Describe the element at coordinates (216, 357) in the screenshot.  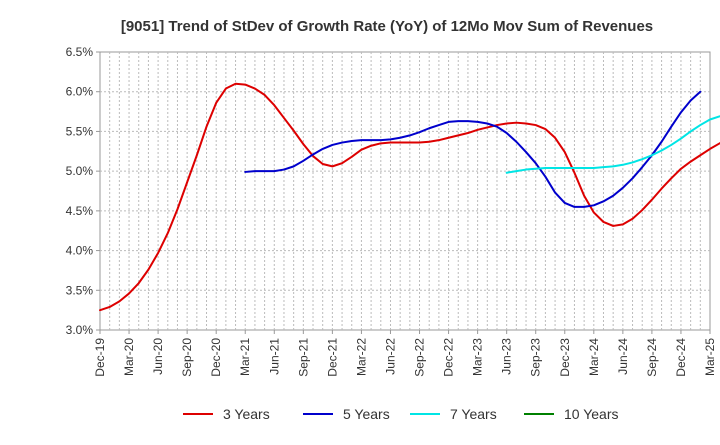
I see `x-tick-label: Dec-20` at that location.